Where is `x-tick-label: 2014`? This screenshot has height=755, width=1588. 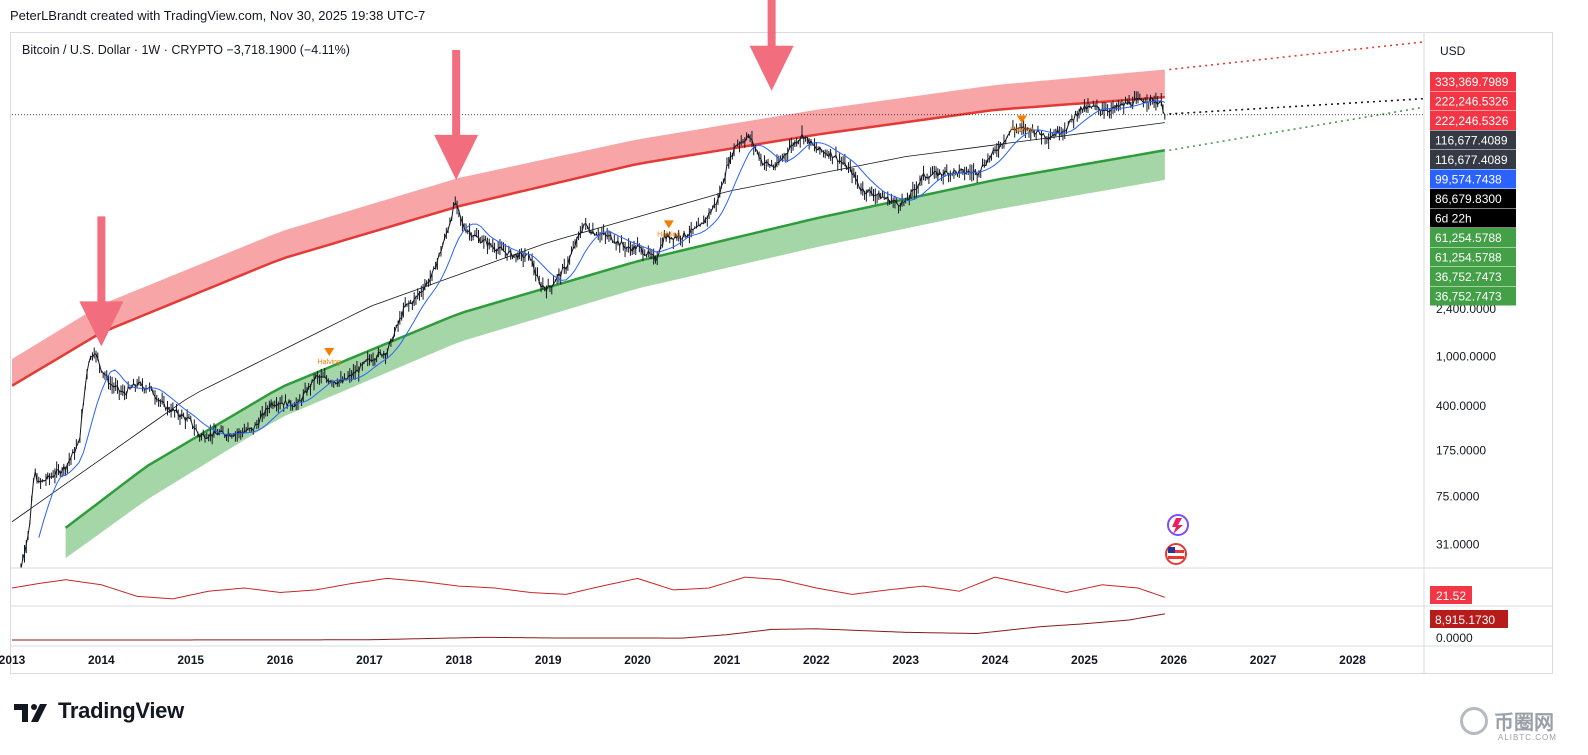 x-tick-label: 2014 is located at coordinates (101, 660).